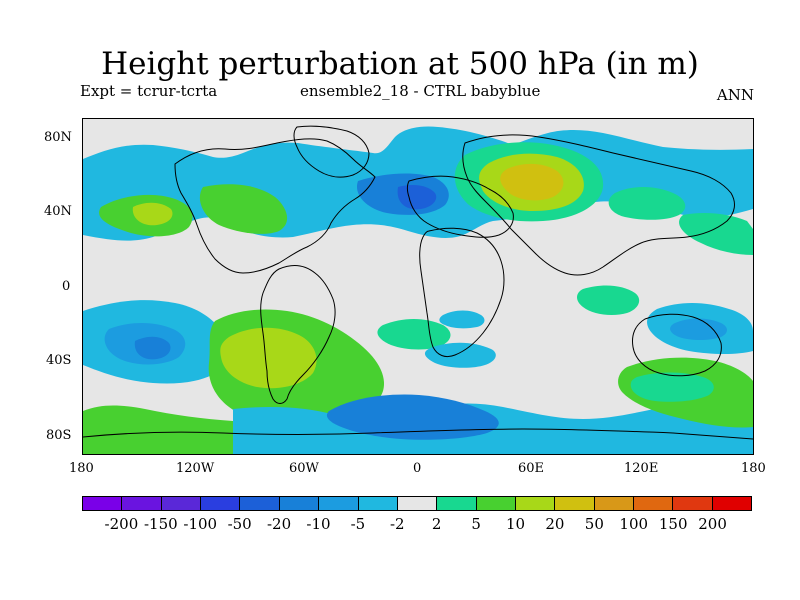 The width and height of the screenshot is (800, 600). I want to click on y-tick-80s: 80S, so click(59, 435).